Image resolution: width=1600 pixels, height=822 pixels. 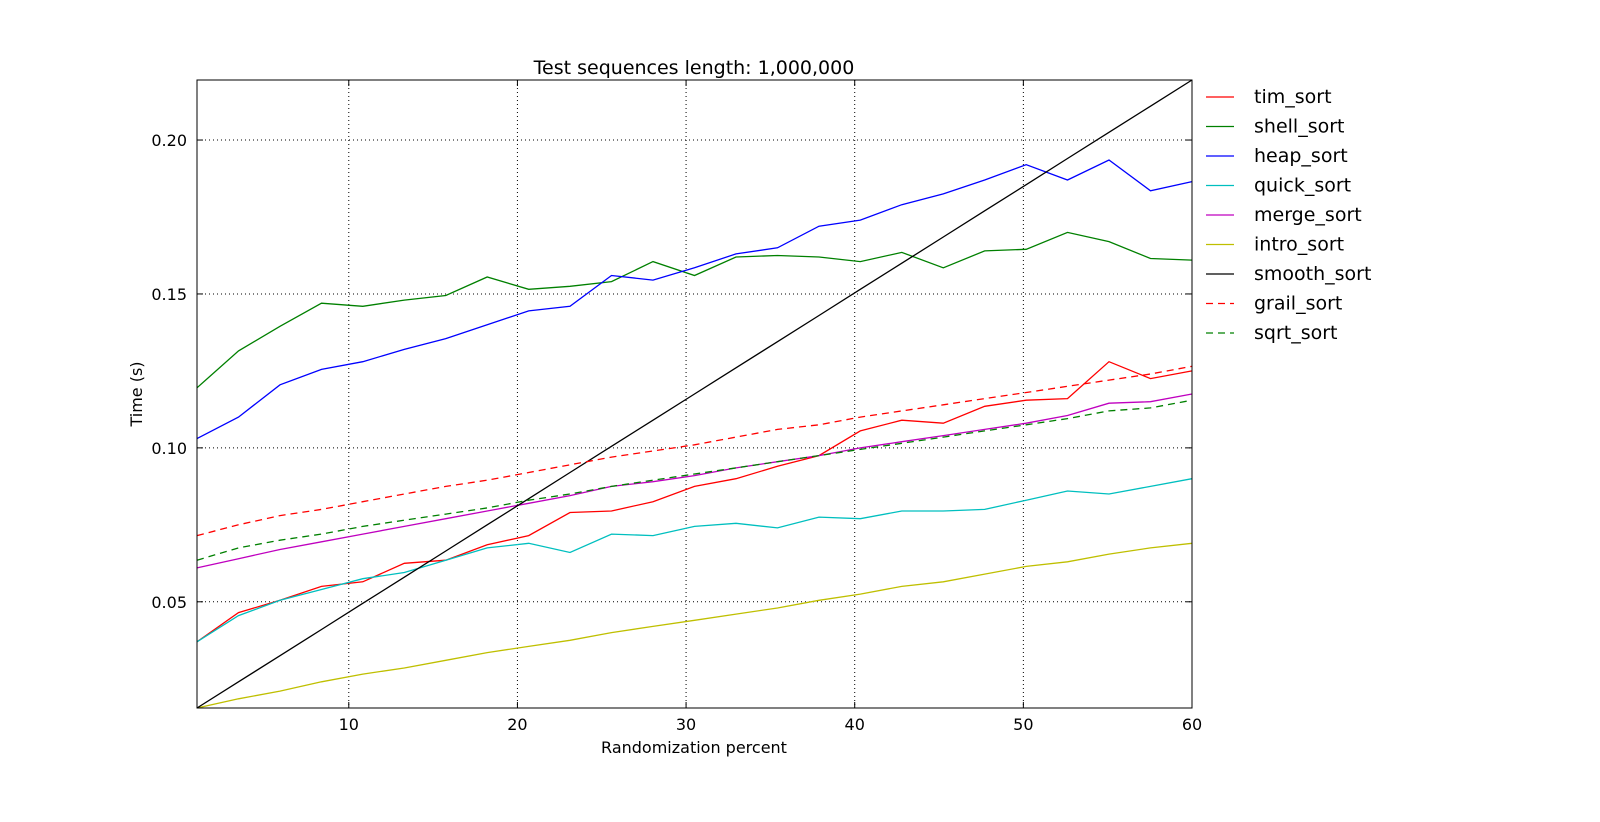 I want to click on y-tick-label: 0.05, so click(x=169, y=602).